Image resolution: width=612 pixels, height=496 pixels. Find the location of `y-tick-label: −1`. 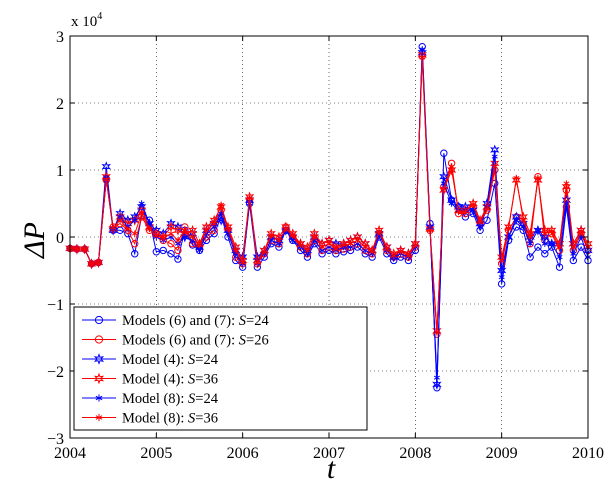

y-tick-label: −1 is located at coordinates (55, 305).